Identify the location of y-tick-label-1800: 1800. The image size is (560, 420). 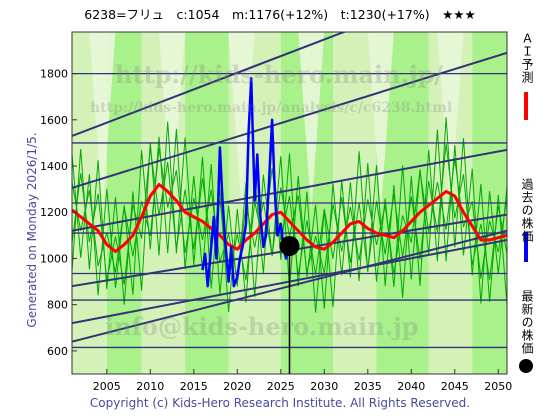
(54, 74).